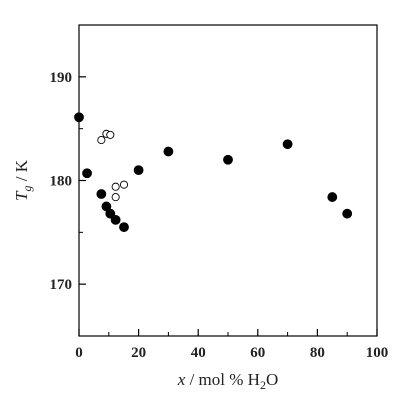 Image resolution: width=400 pixels, height=400 pixels. Describe the element at coordinates (21, 195) in the screenshot. I see `y-axis-label-var: T` at that location.